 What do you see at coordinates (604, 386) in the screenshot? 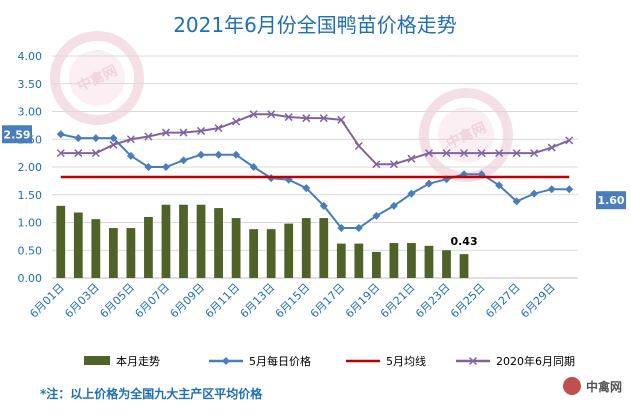
I see `brand-logo-text: 中禽网` at bounding box center [604, 386].